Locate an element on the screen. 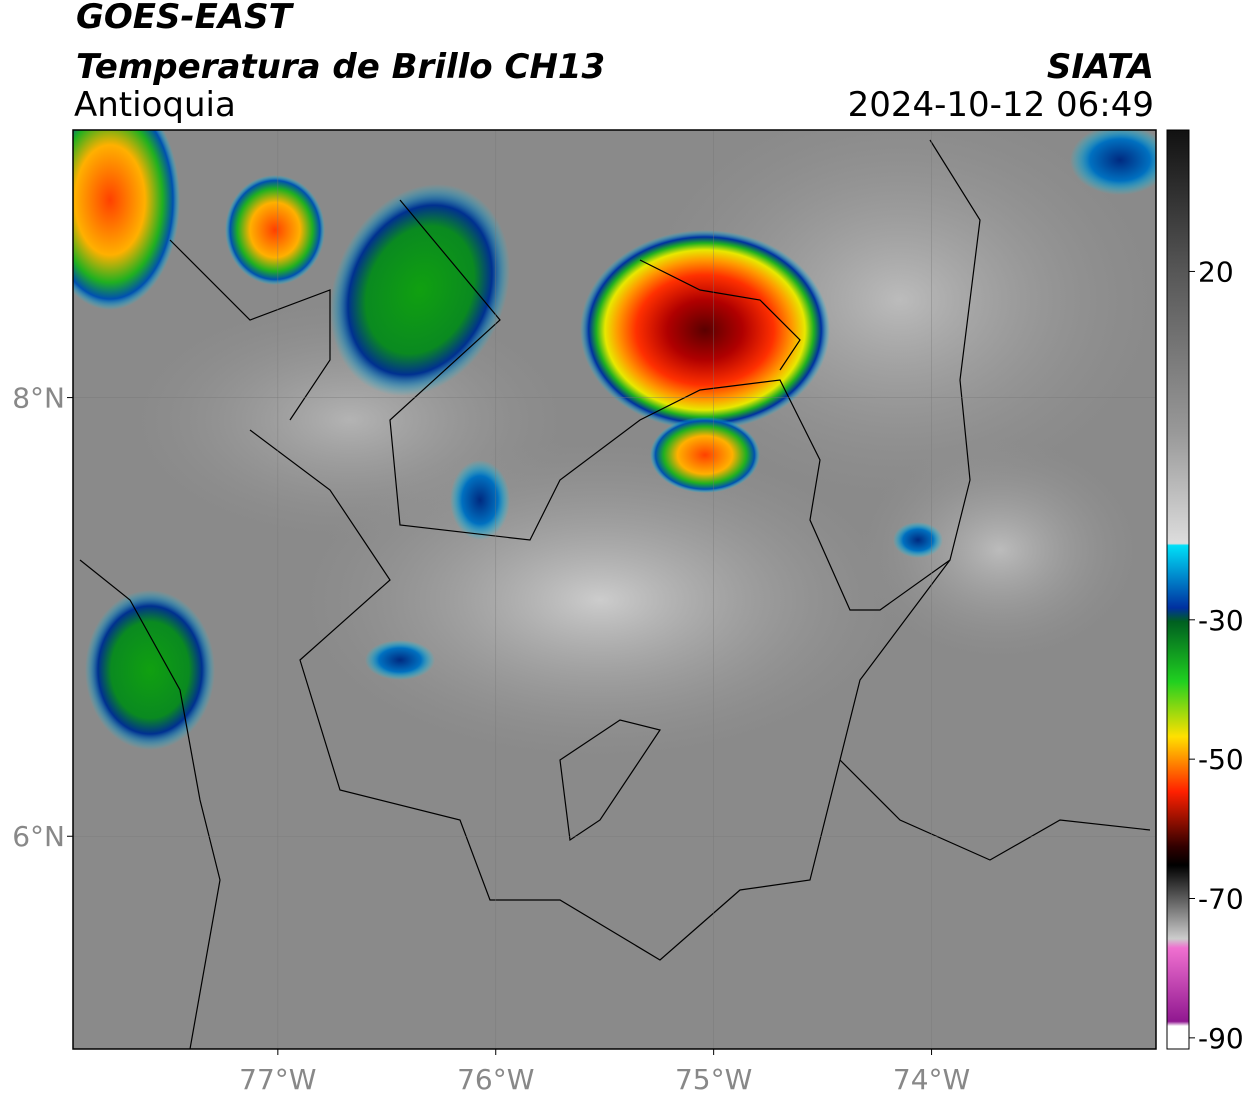  colorbar-tick-label: -70 is located at coordinates (1221, 899).